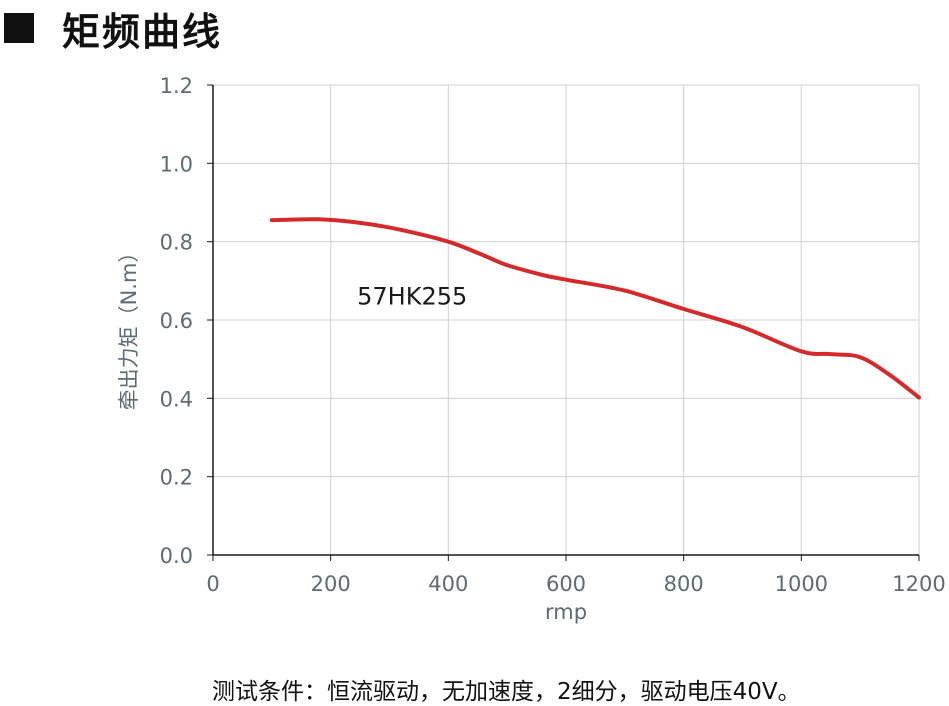  What do you see at coordinates (684, 584) in the screenshot?
I see `x-tick-label: 800` at bounding box center [684, 584].